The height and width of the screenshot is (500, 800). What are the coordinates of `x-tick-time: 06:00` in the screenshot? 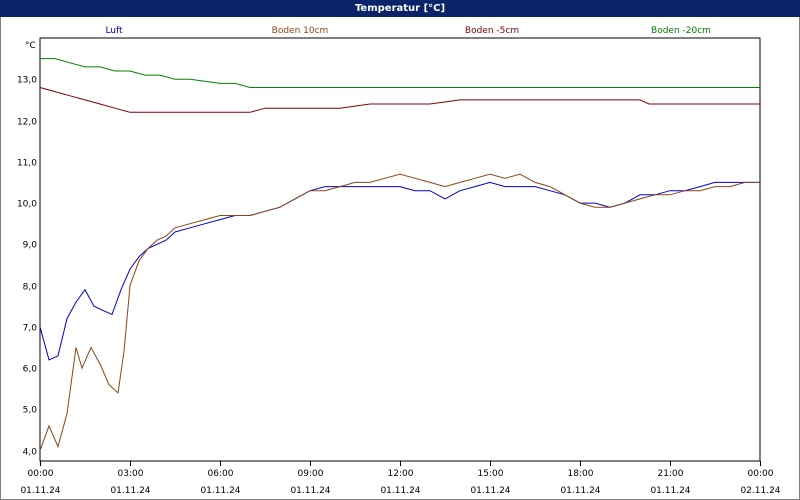 It's located at (221, 474).